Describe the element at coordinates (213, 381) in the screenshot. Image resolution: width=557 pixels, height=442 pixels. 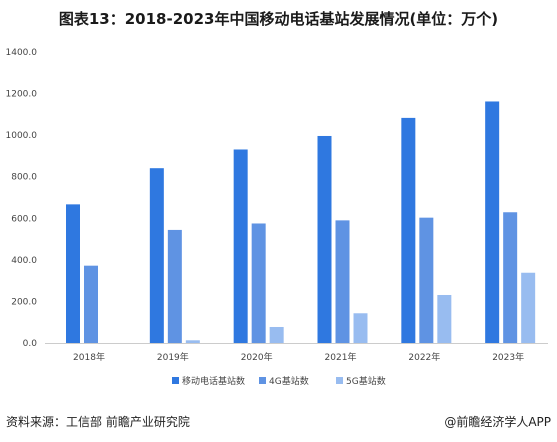
I see `legend-label: 移动电话基站数` at that location.